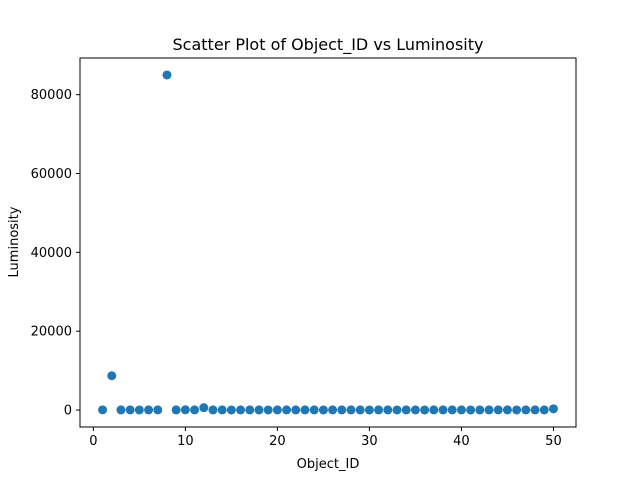 The width and height of the screenshot is (640, 480). What do you see at coordinates (461, 441) in the screenshot?
I see `x-tick-label: 40` at bounding box center [461, 441].